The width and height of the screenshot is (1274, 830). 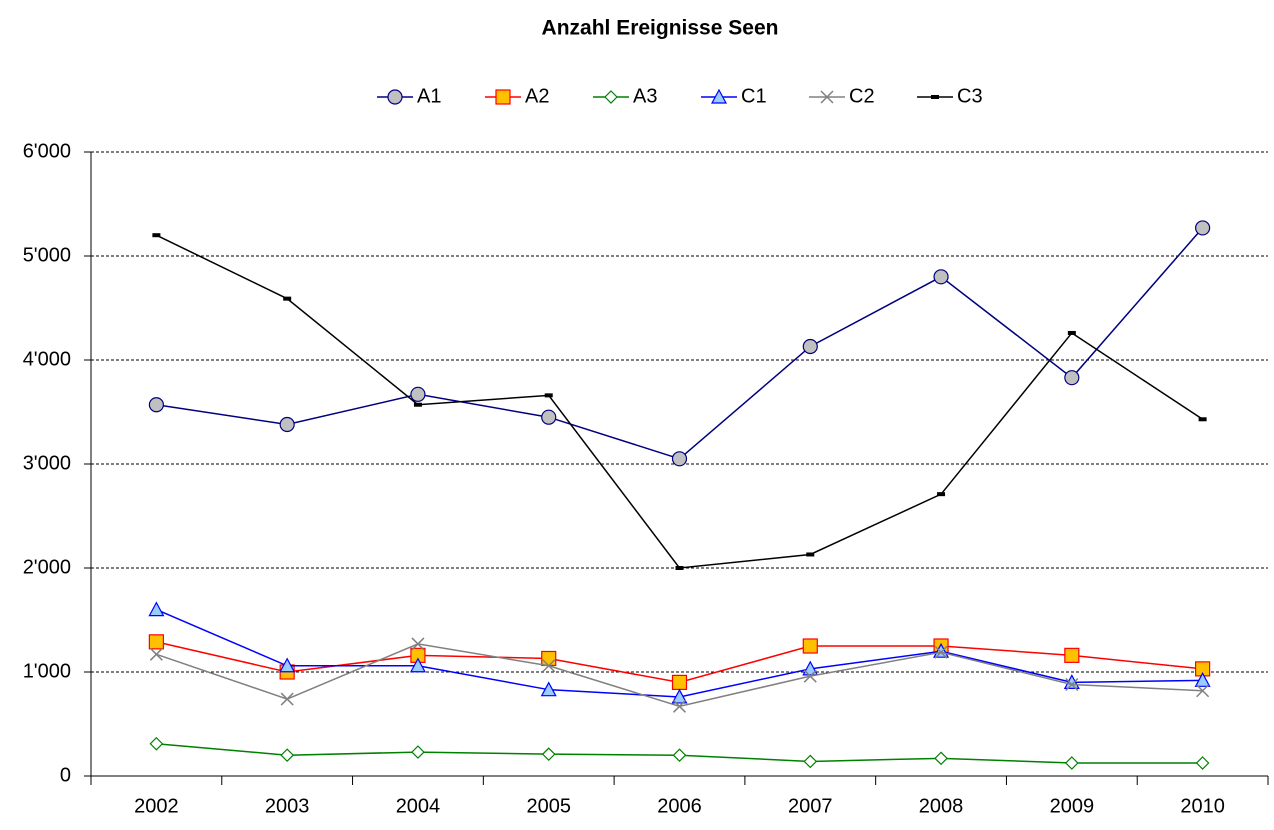 I want to click on legend-label: A3, so click(x=645, y=96).